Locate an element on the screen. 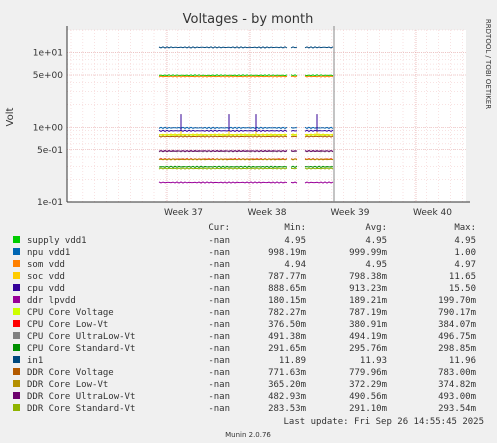  legend-min-value: 787.77m is located at coordinates (287, 277).